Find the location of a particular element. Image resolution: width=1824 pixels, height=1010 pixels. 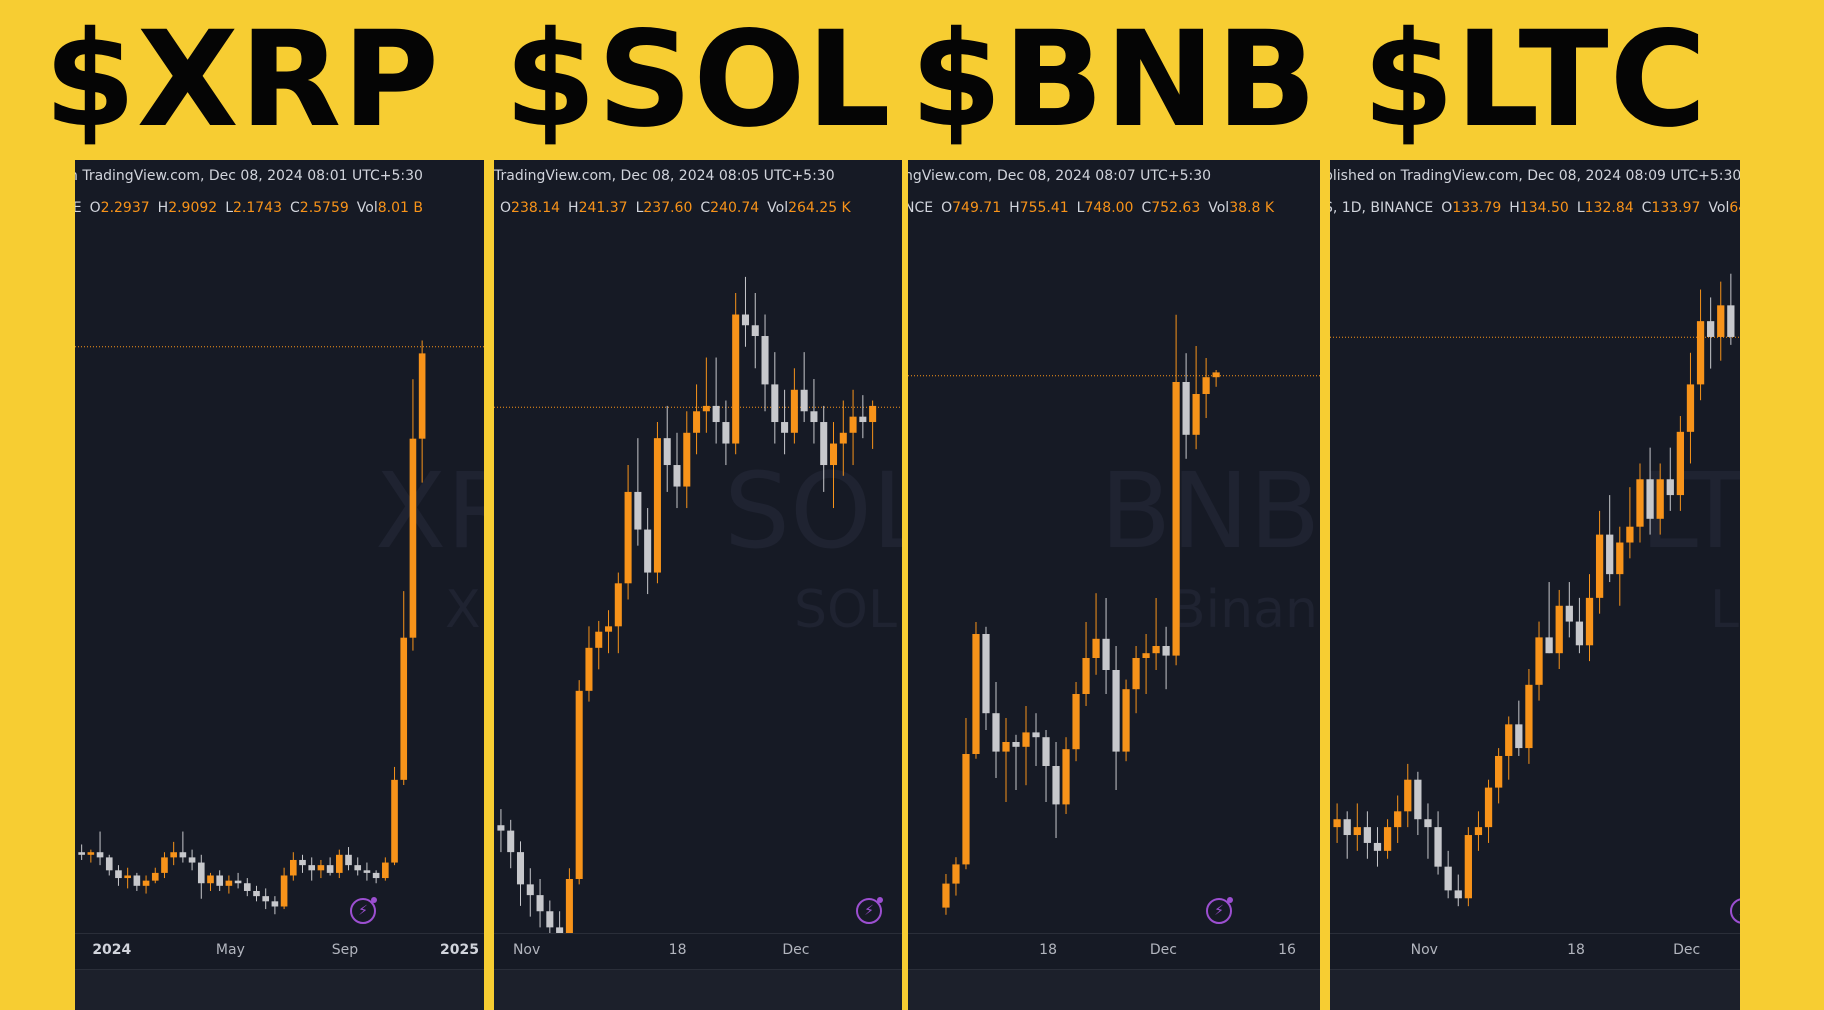

ohlc-h-value: 134.50 is located at coordinates (1544, 208).